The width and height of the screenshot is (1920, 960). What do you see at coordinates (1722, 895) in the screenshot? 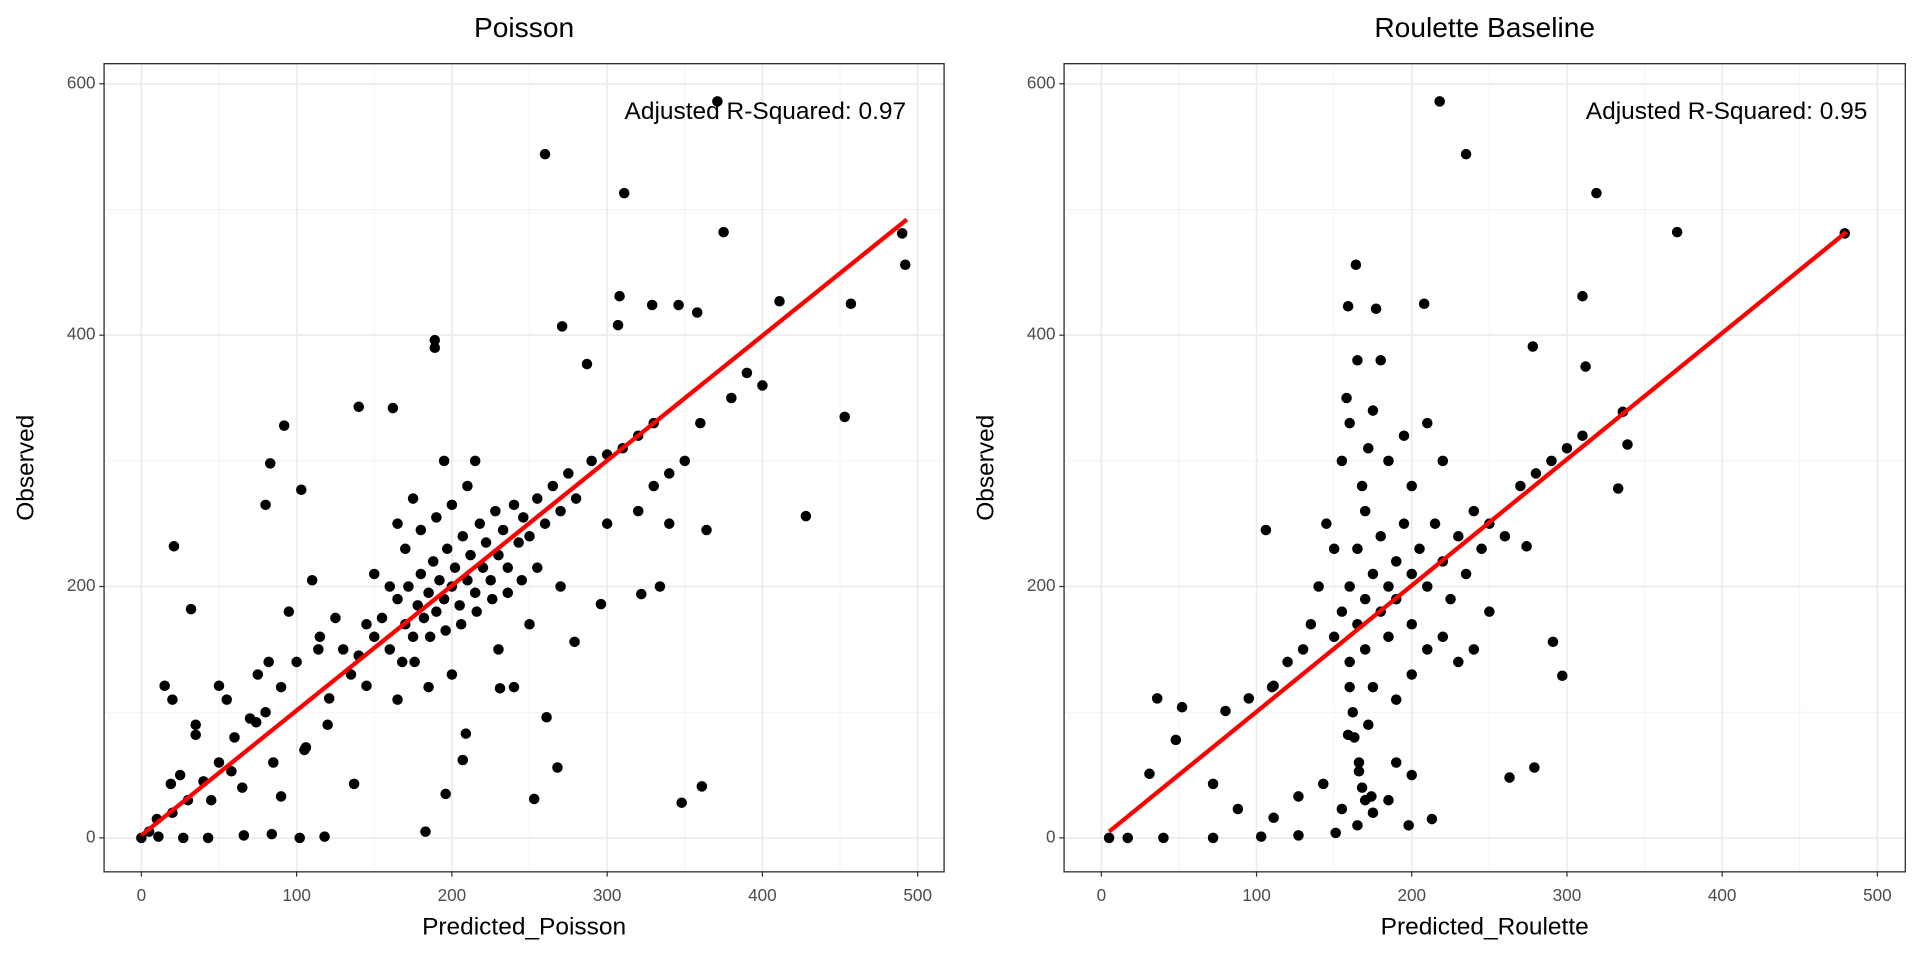
I see `x-tick-label: 400` at bounding box center [1722, 895].